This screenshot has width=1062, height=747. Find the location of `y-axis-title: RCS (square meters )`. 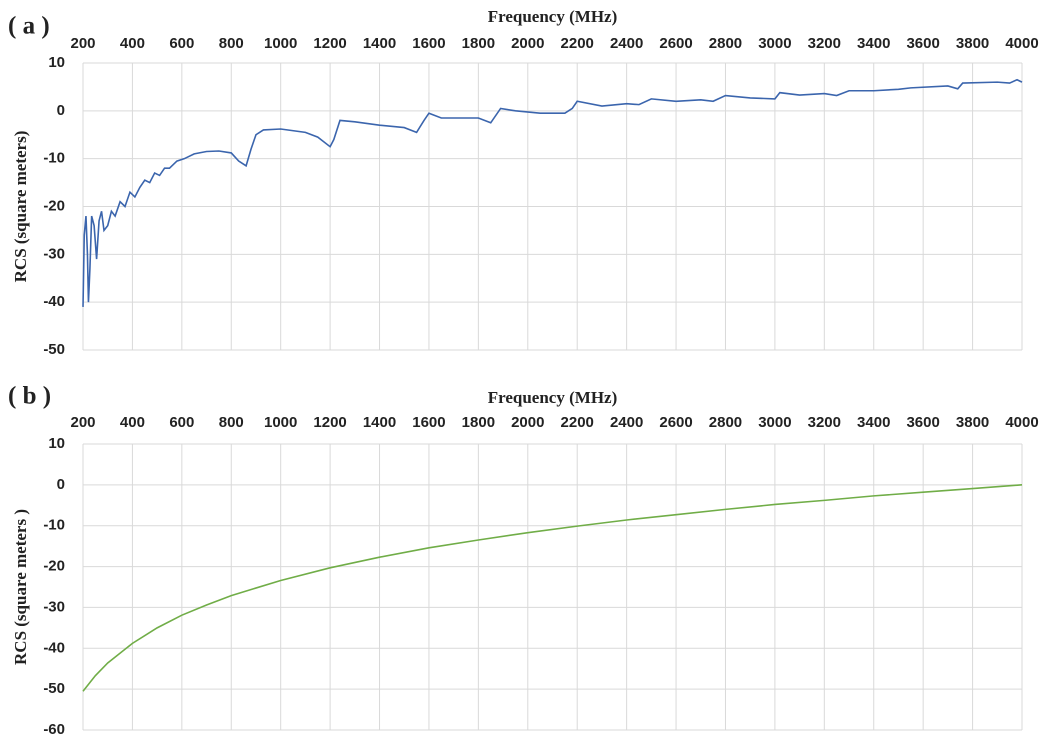

y-axis-title: RCS (square meters ) is located at coordinates (20, 587).